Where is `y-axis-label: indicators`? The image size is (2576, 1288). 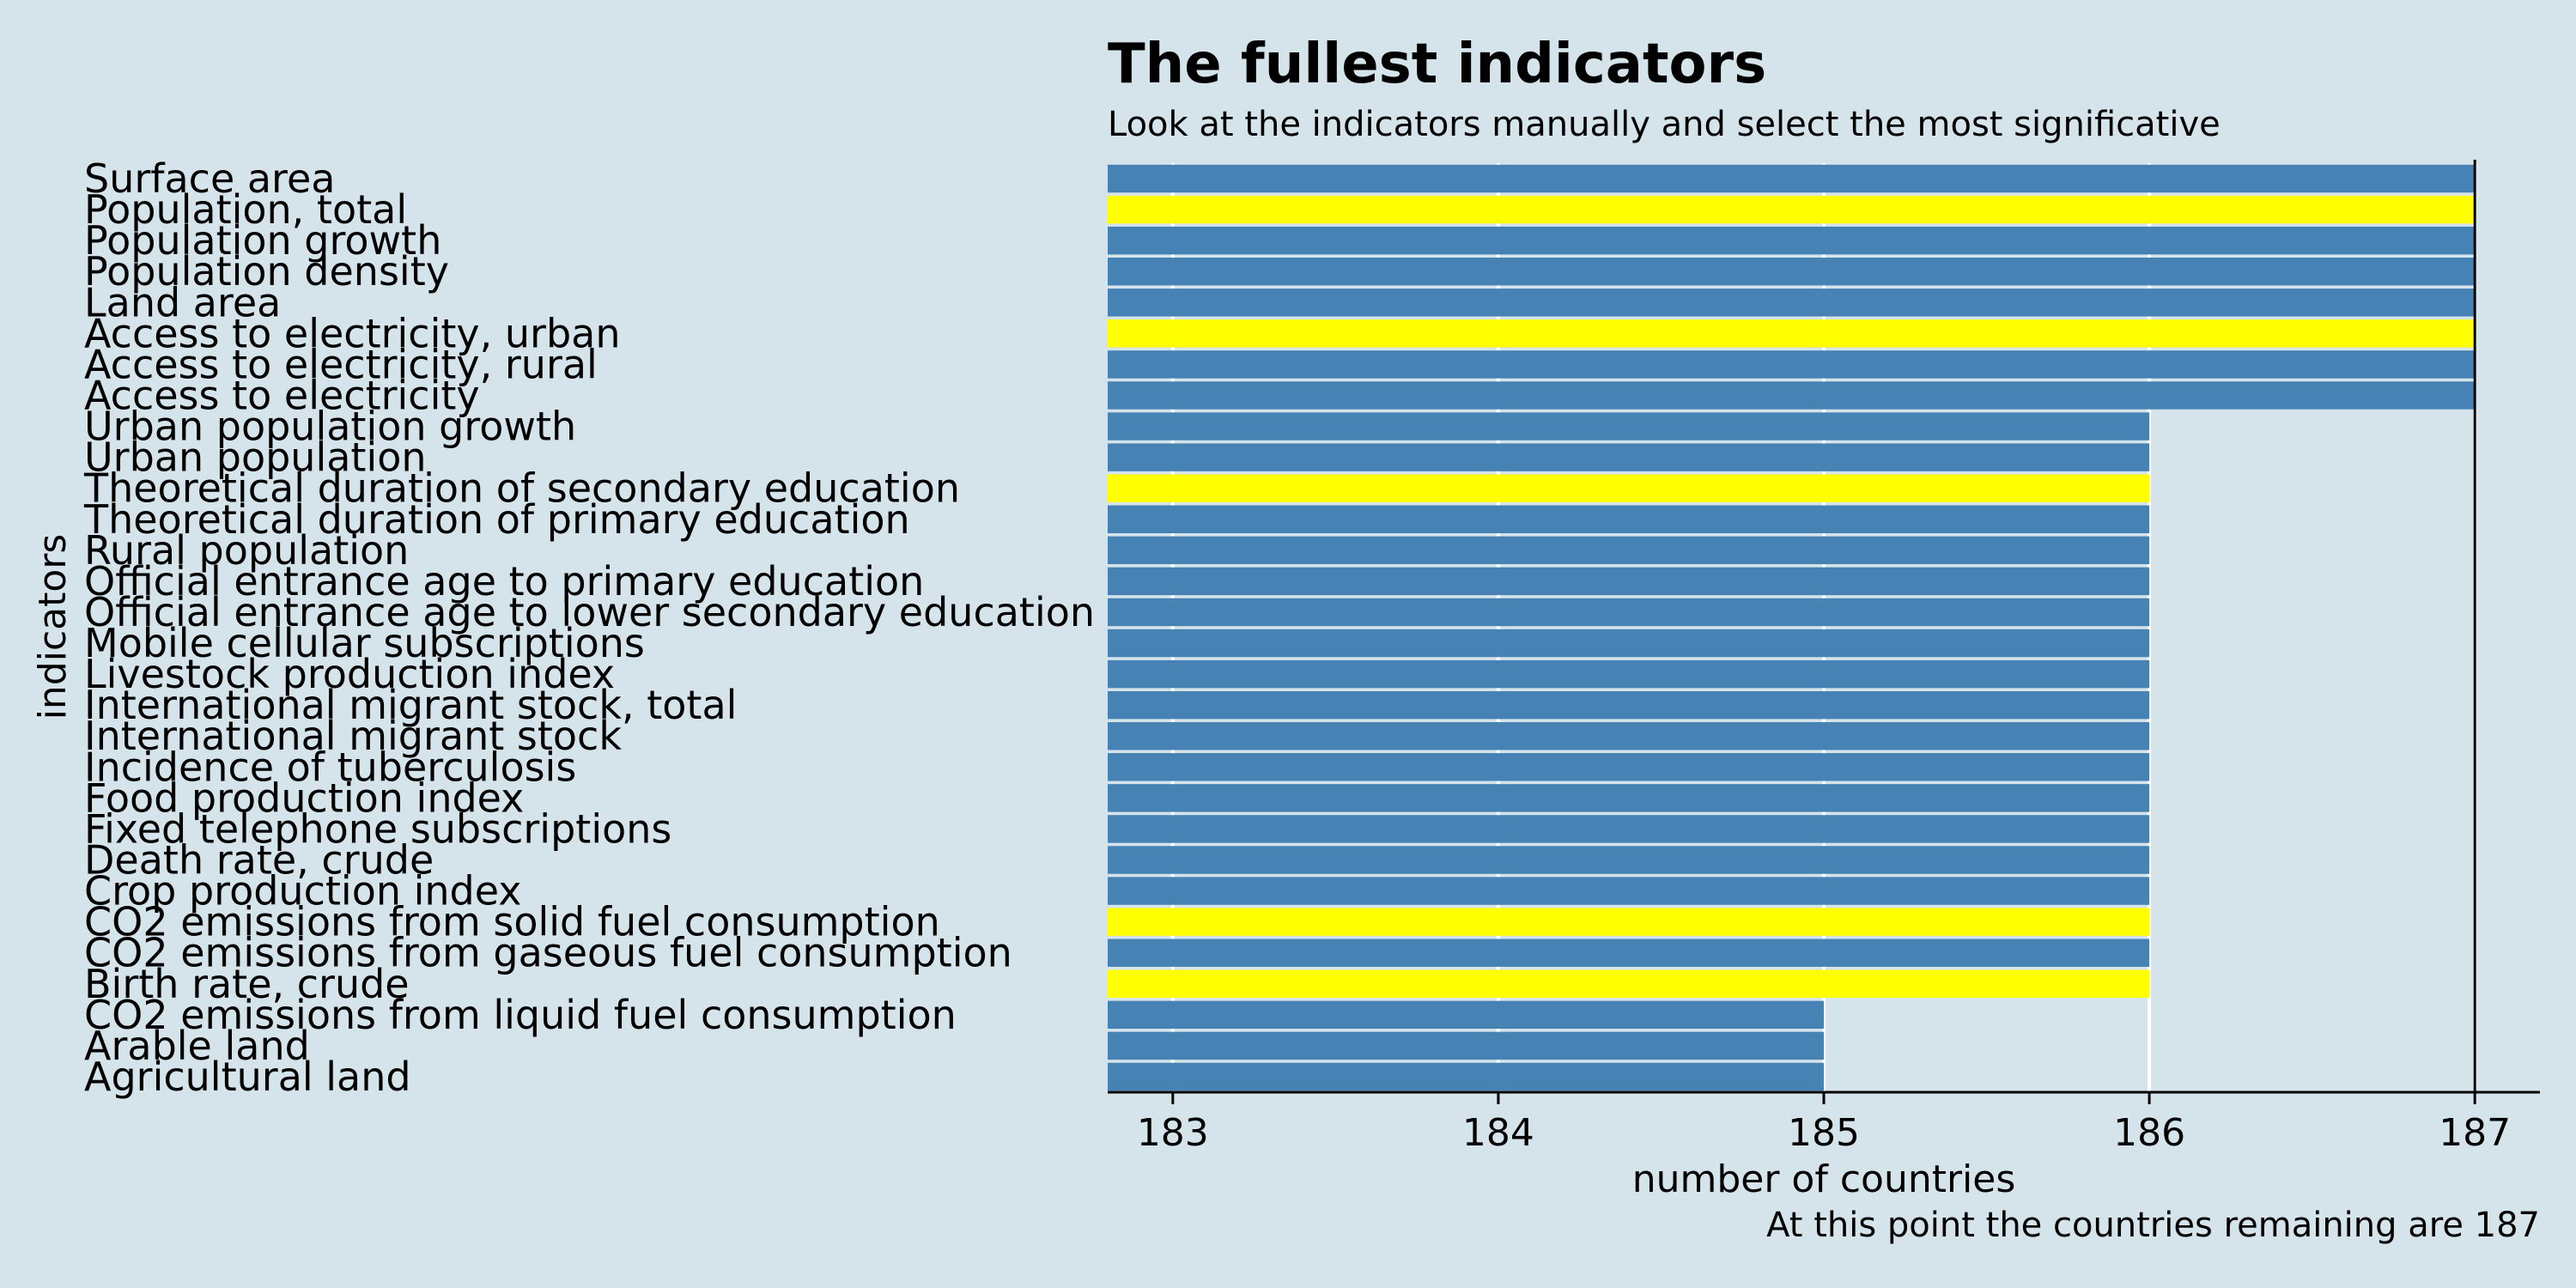
y-axis-label: indicators is located at coordinates (53, 627).